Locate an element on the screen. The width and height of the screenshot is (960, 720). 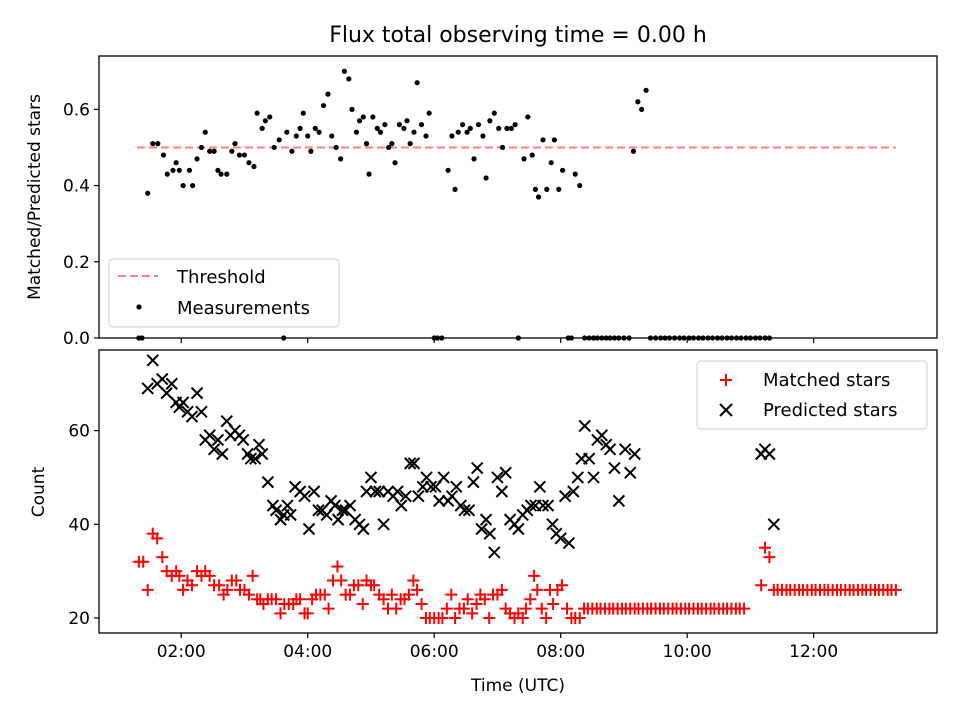
x-tick-label: 06:00 is located at coordinates (434, 652).